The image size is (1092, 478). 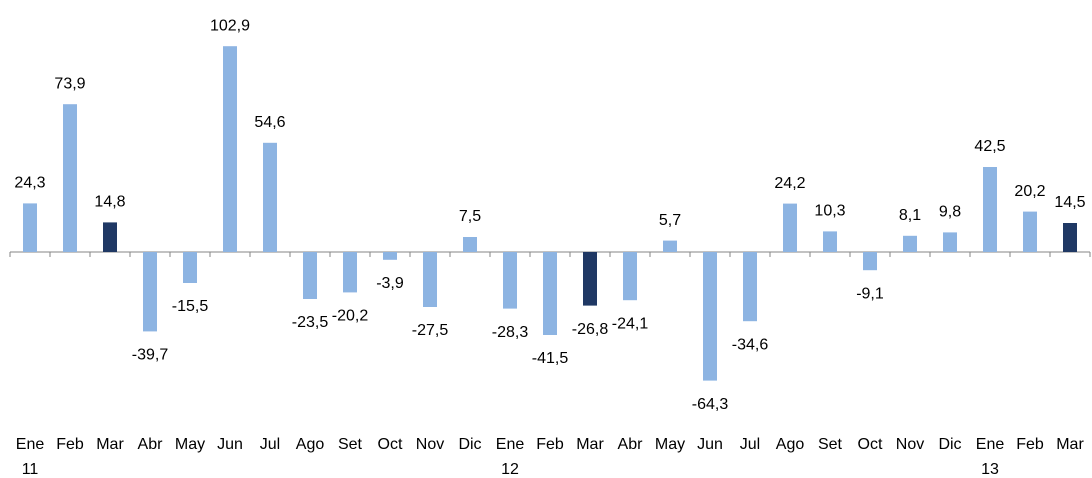 I want to click on value-label: -9,1, so click(x=870, y=293).